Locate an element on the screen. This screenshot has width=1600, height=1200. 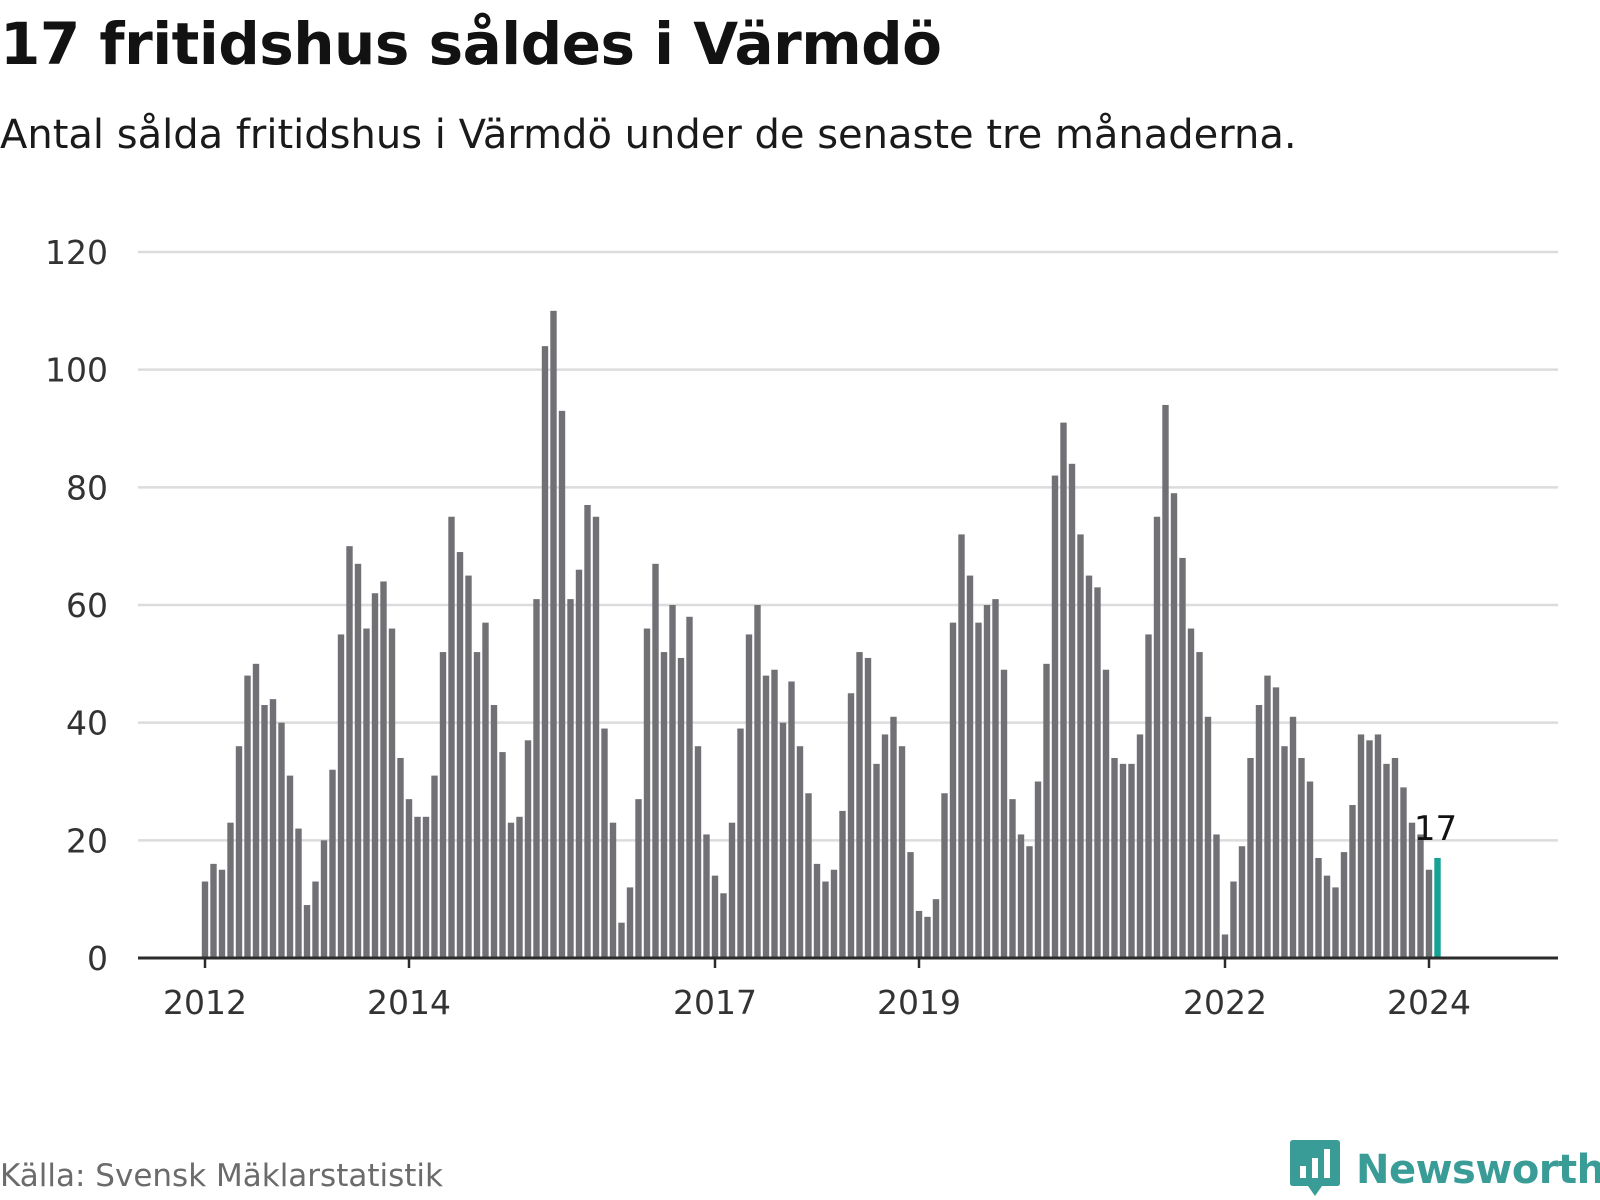
y-tick-label: 80 is located at coordinates (87, 487).